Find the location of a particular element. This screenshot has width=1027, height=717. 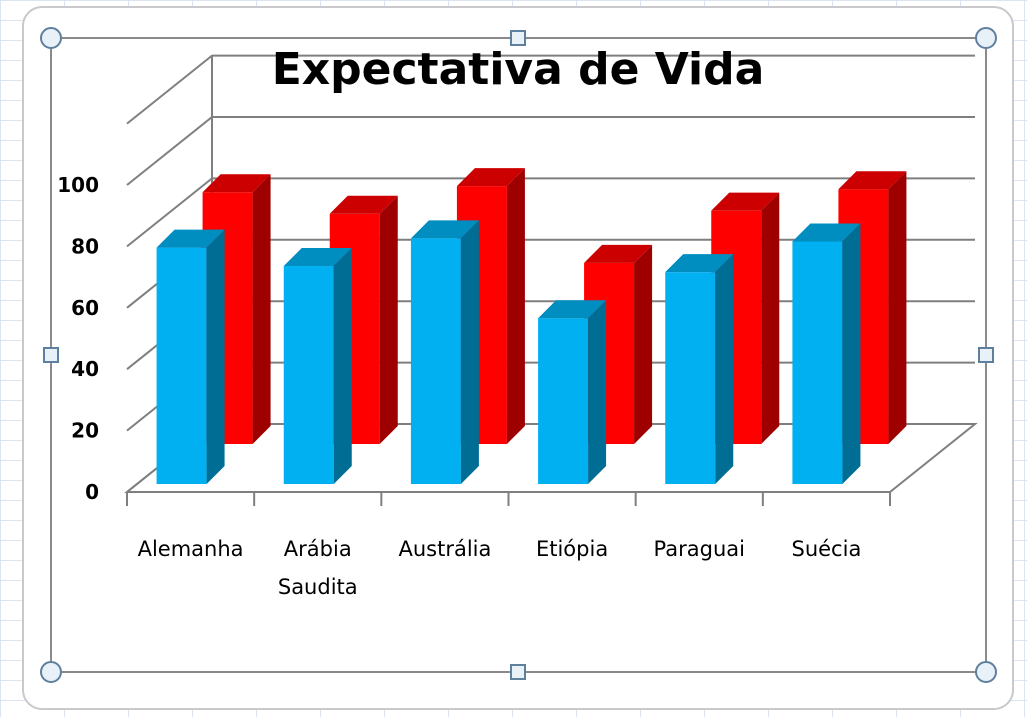

y-tick-label: 20 is located at coordinates (85, 431).